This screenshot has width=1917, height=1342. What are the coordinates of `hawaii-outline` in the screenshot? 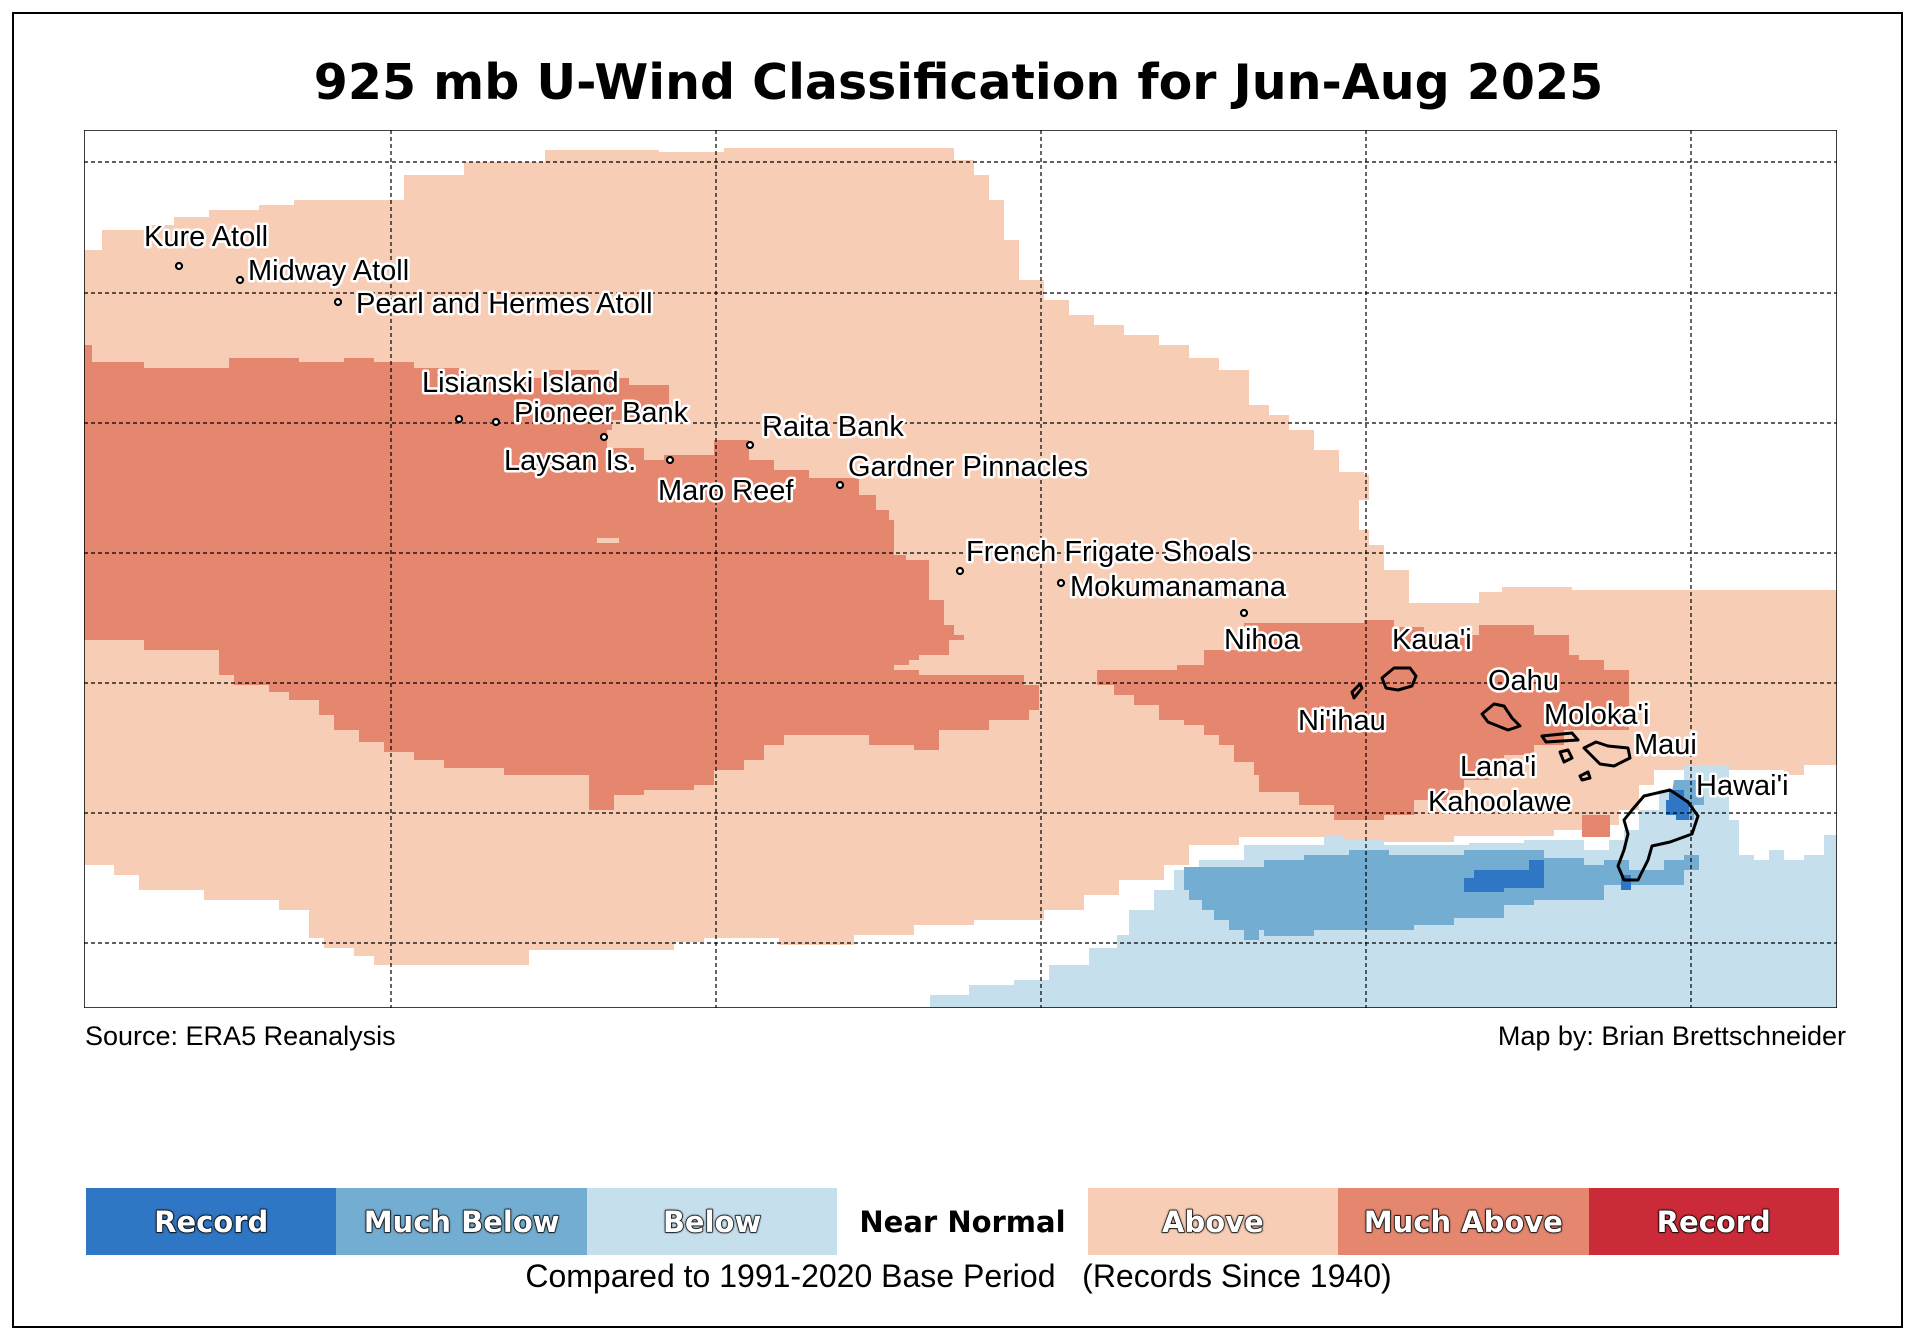 It's located at (1658, 835).